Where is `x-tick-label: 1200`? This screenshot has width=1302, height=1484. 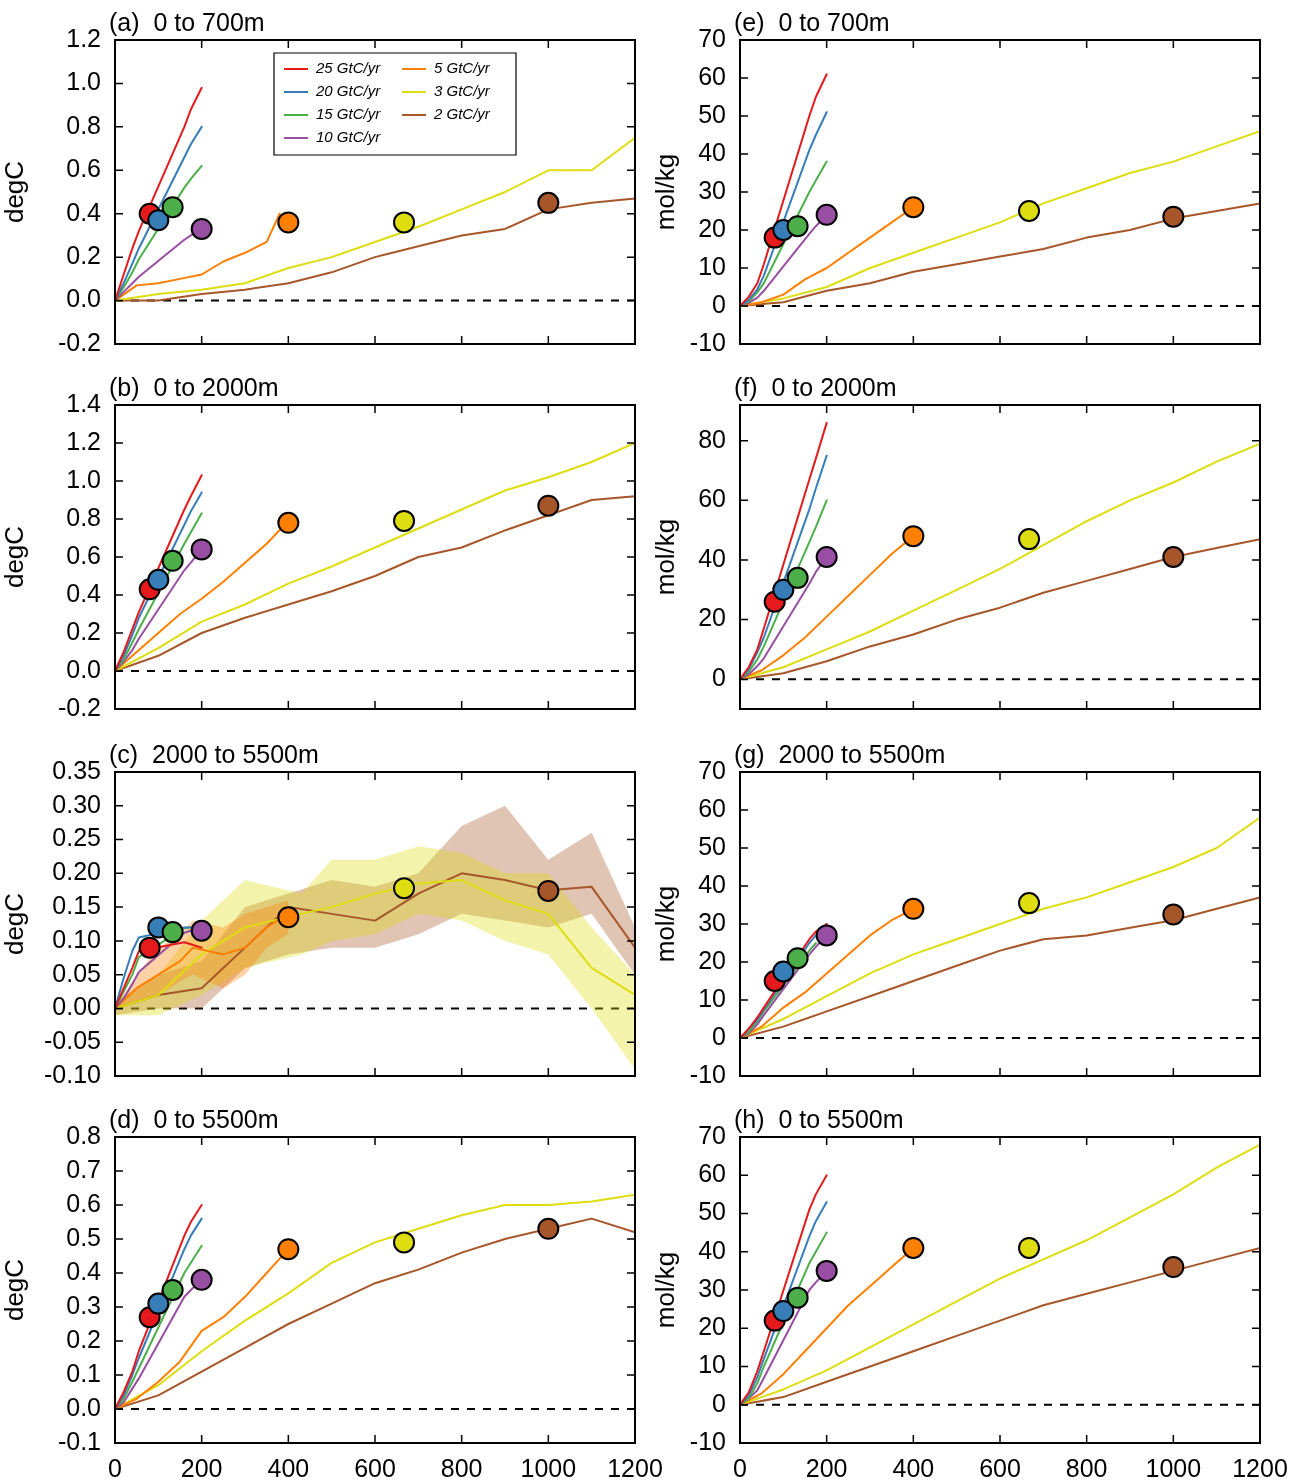
x-tick-label: 1200 is located at coordinates (635, 1467).